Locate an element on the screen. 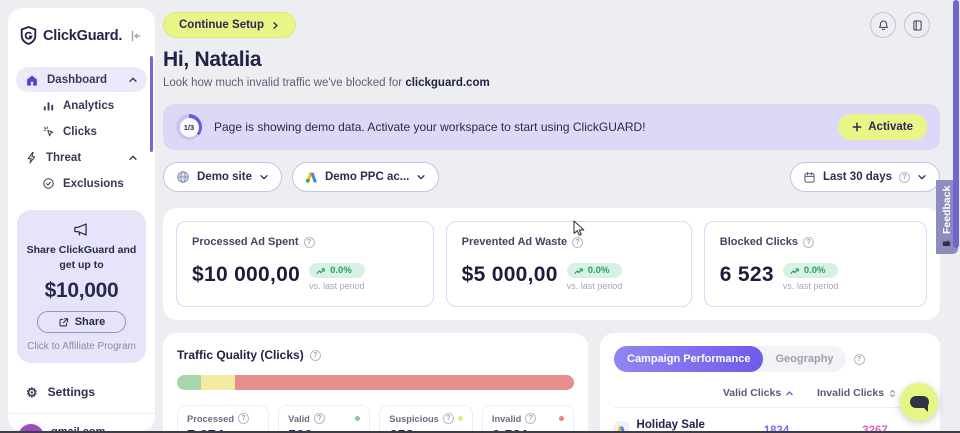 Image resolution: width=960 pixels, height=433 pixels. feedback-tab: Feedback is located at coordinates (947, 217).